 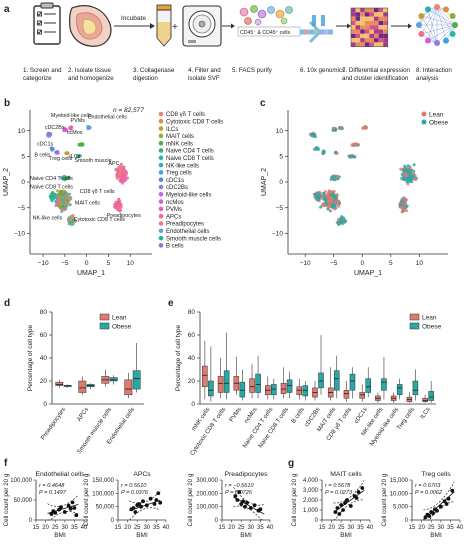 I want to click on y-tick-label: −10, so click(x=277, y=234).